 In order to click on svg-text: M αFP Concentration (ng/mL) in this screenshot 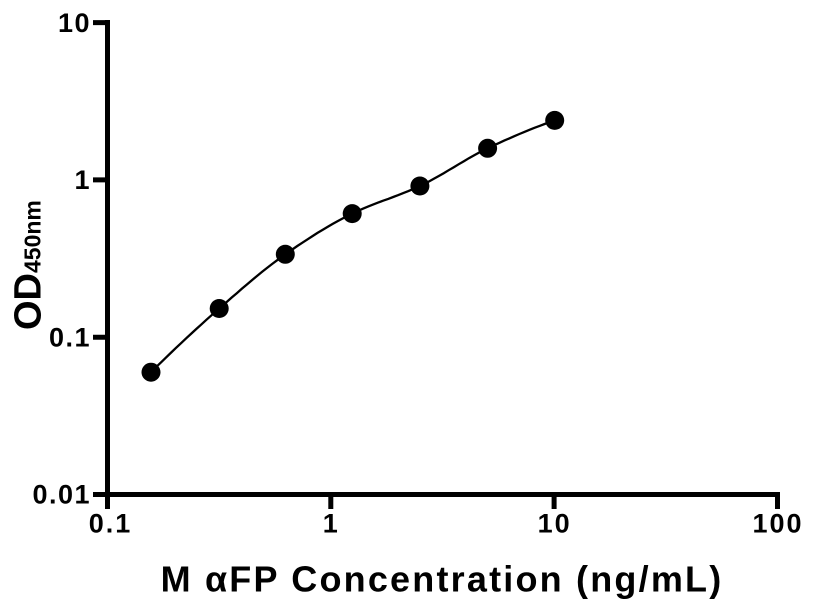, I will do `click(442, 579)`.